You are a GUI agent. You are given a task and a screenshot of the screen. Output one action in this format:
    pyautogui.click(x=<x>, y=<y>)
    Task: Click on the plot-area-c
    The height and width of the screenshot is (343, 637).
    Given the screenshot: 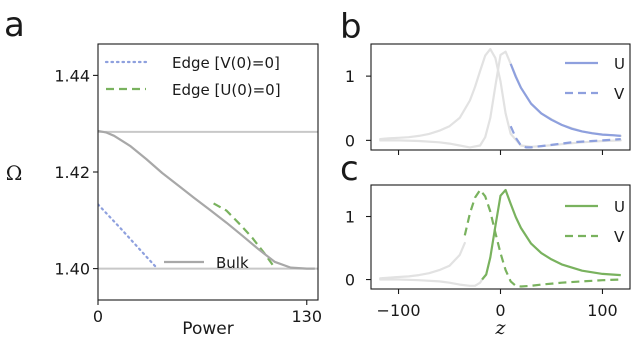 What is the action you would take?
    pyautogui.click(x=500, y=238)
    